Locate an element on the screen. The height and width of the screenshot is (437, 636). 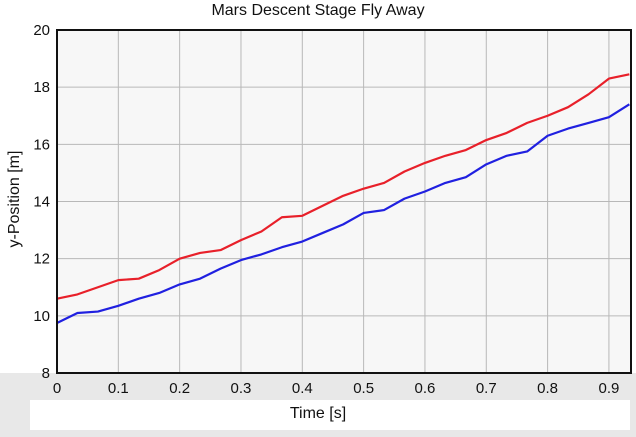
x-tick-label: 0 is located at coordinates (57, 388).